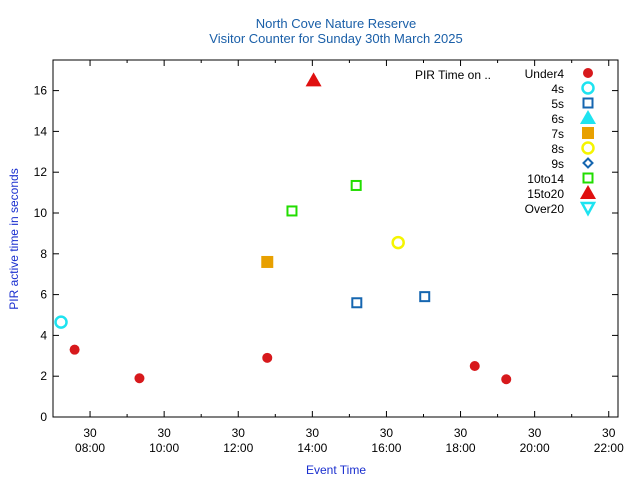 The height and width of the screenshot is (480, 640). I want to click on legend-entry-label: Under4, so click(545, 74).